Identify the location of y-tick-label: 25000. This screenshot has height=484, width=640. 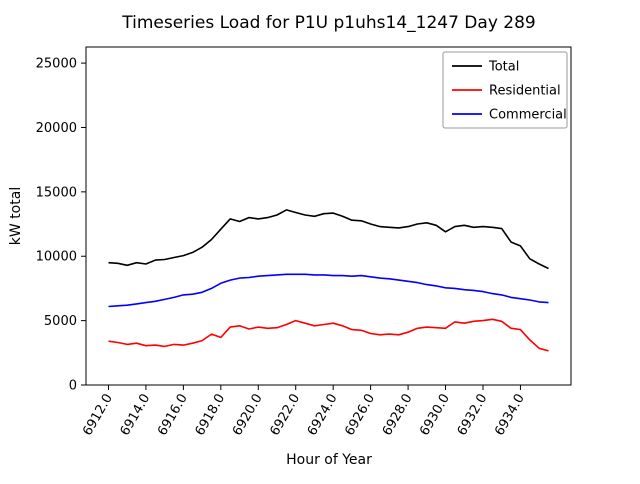
(56, 64).